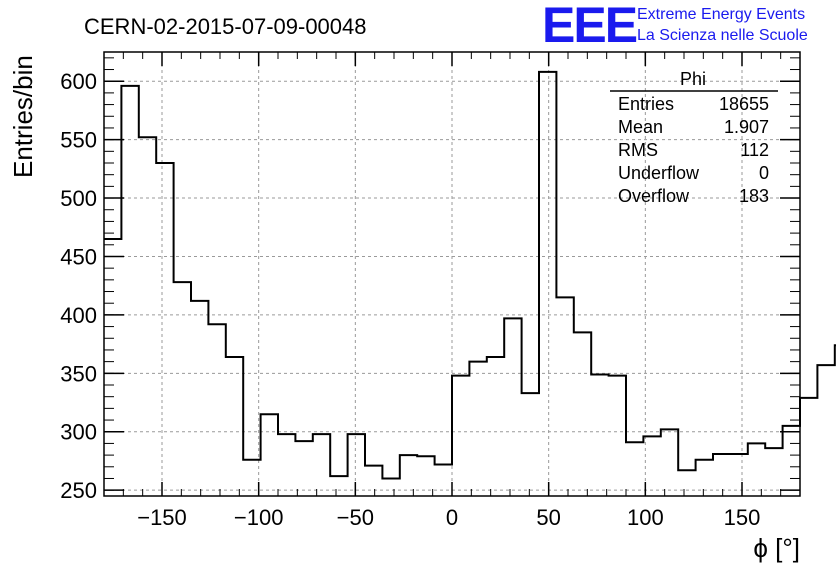 The height and width of the screenshot is (572, 836). I want to click on y-tick-label: 550, so click(78, 140).